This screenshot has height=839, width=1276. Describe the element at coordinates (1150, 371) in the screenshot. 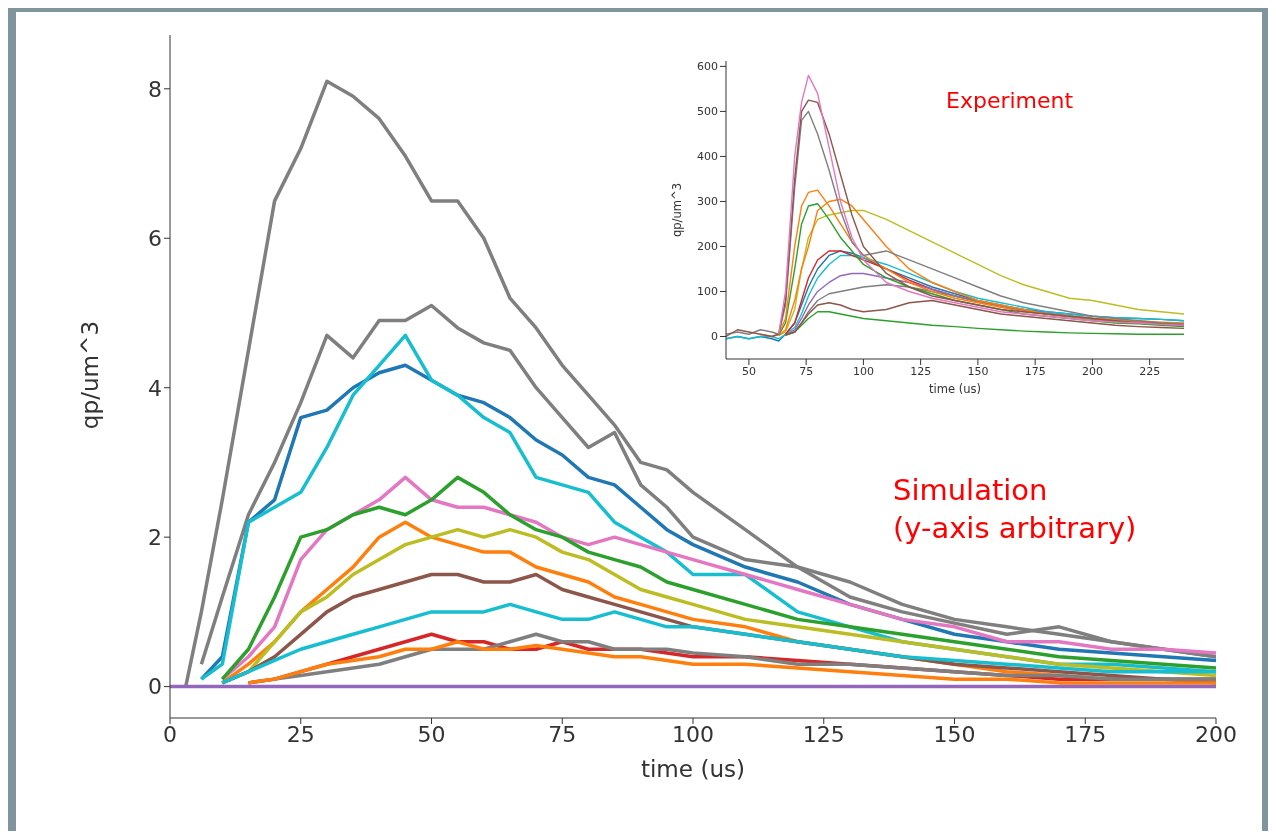

I see `x-tick-label: 225` at that location.